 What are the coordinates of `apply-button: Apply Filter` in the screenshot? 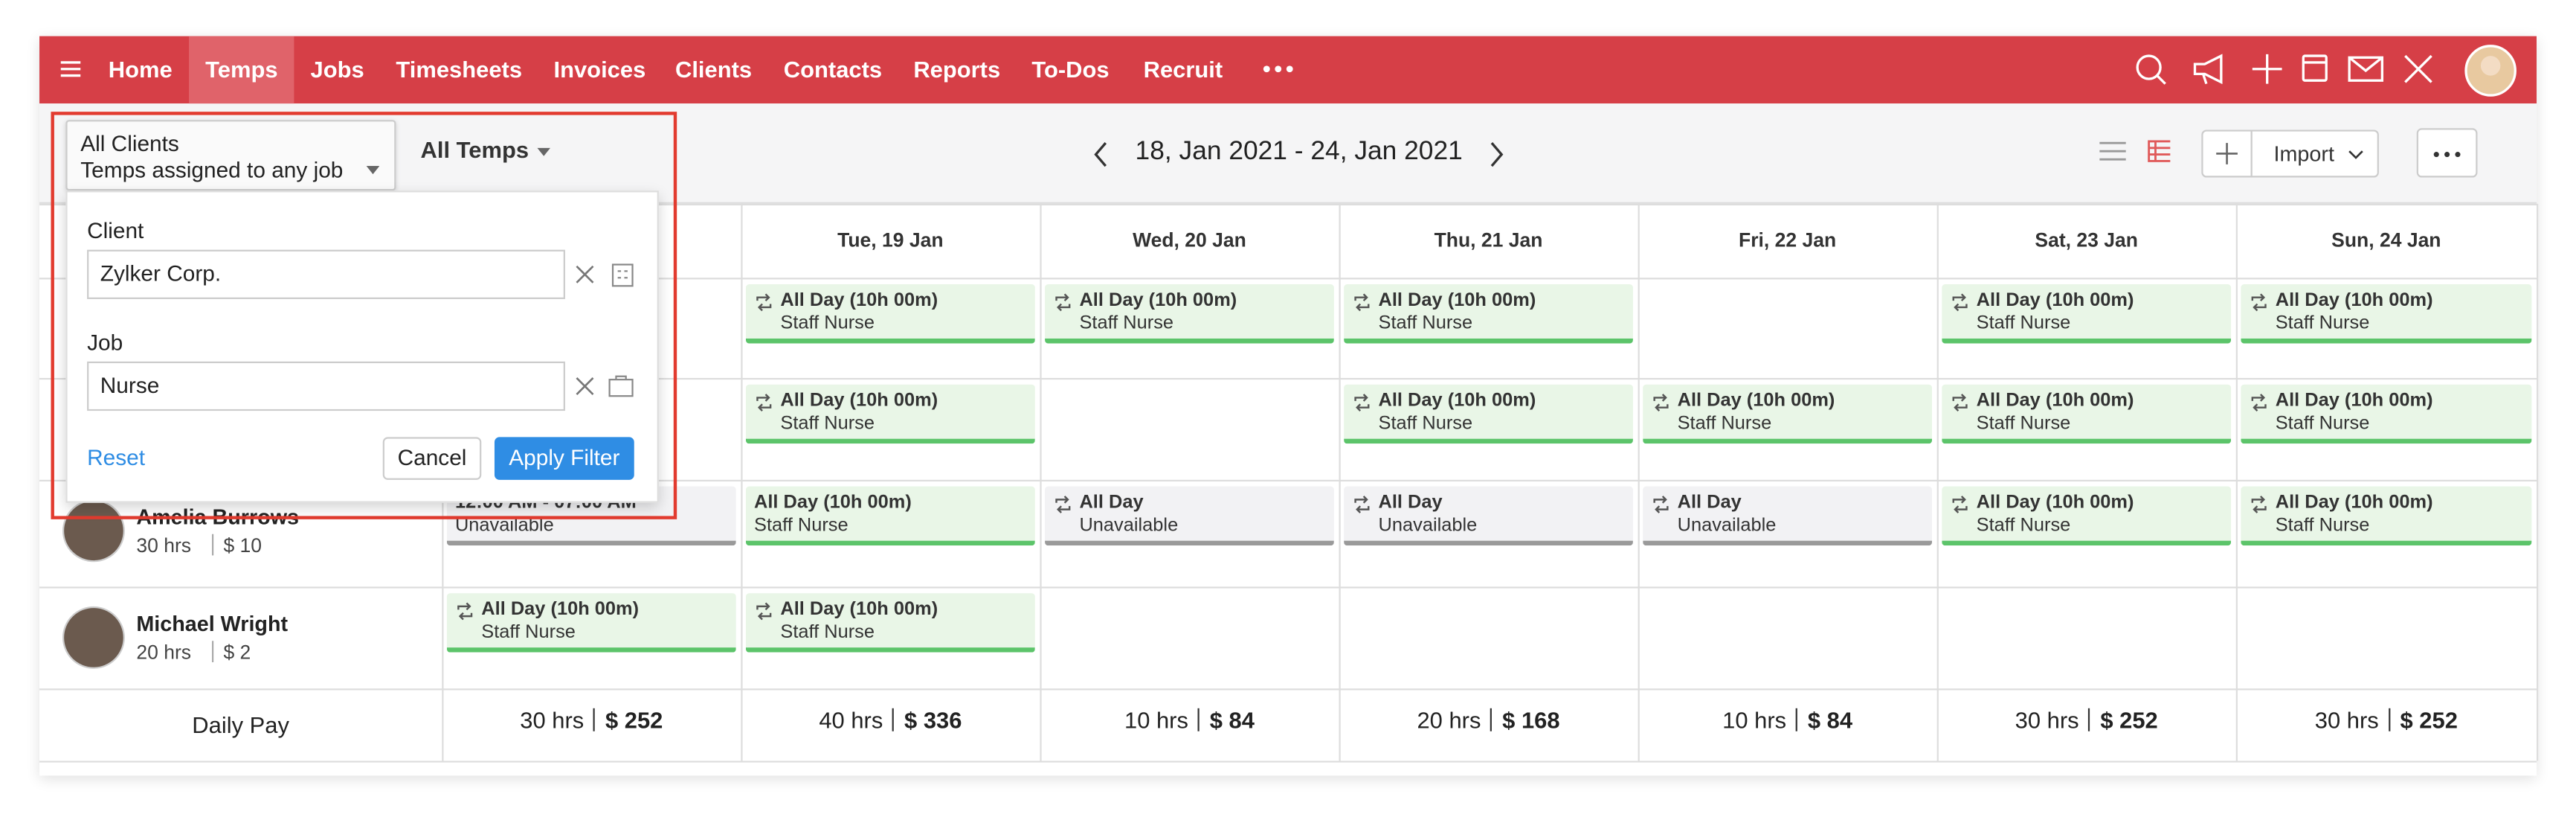 It's located at (564, 459).